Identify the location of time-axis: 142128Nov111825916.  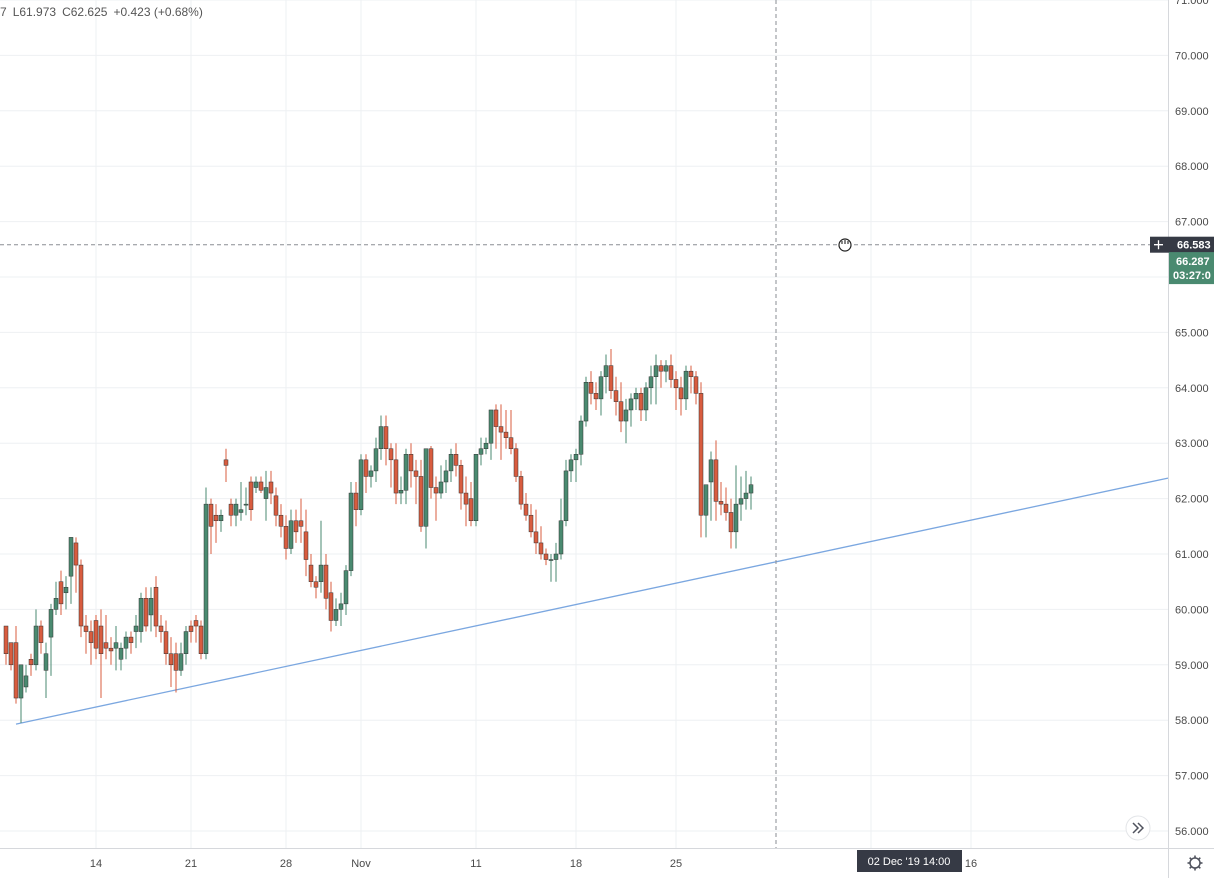
(607, 859).